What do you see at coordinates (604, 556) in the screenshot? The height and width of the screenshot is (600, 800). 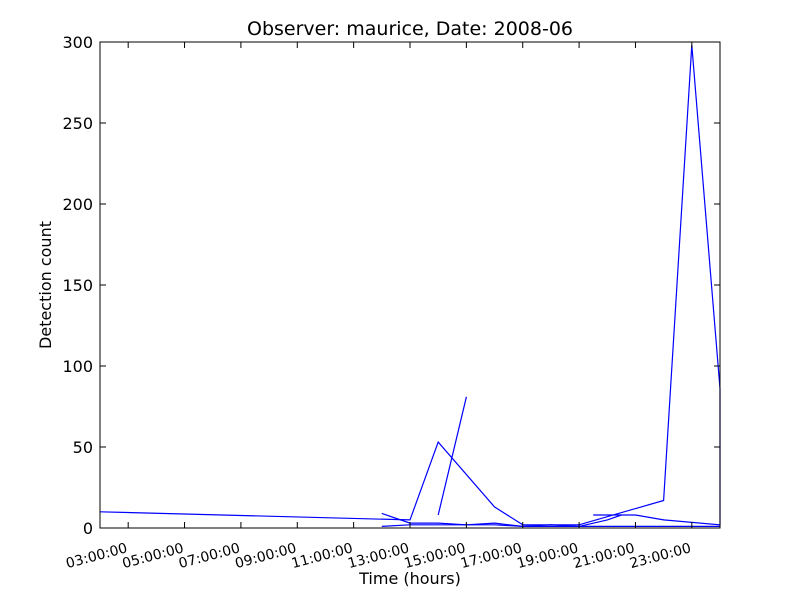 I see `x-tick-label: 21:00:00` at bounding box center [604, 556].